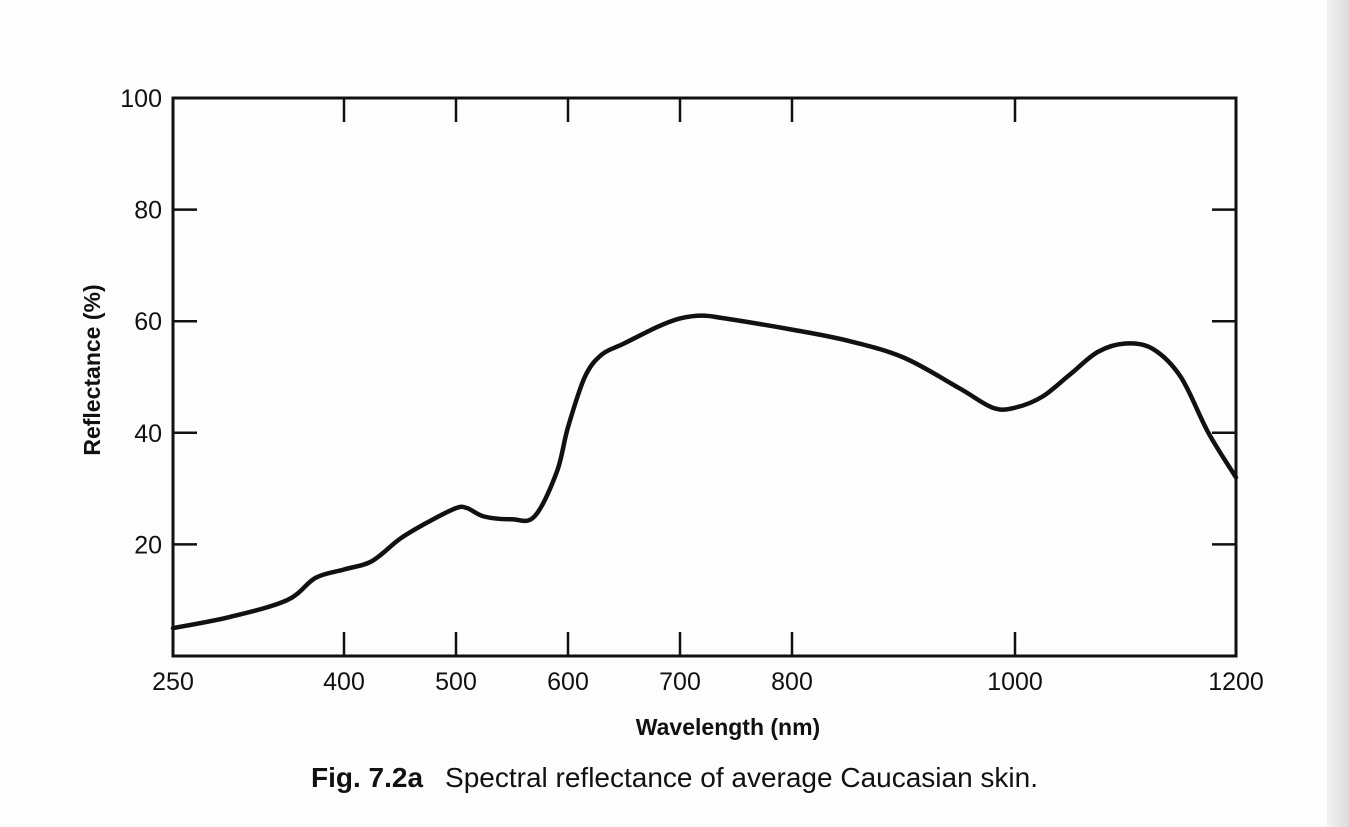  What do you see at coordinates (344, 682) in the screenshot?
I see `x-tick-label-400: 400` at bounding box center [344, 682].